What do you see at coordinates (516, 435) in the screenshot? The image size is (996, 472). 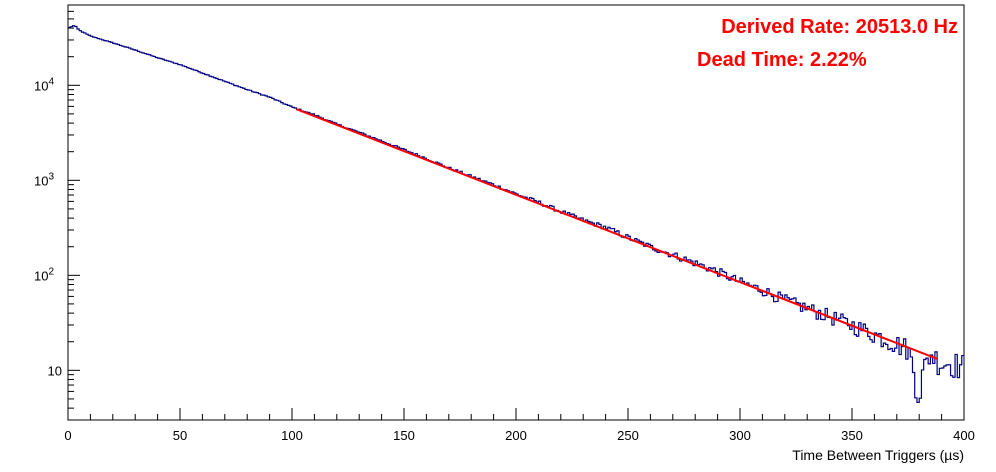 I see `x-tick-label: 200` at bounding box center [516, 435].